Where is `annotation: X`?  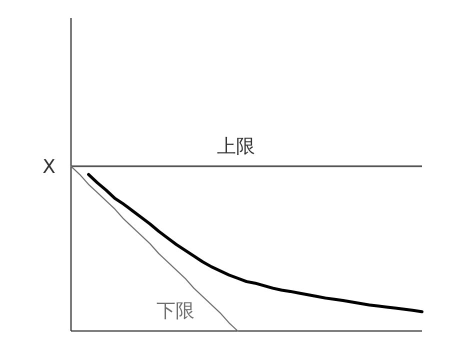
annotation: X is located at coordinates (49, 167).